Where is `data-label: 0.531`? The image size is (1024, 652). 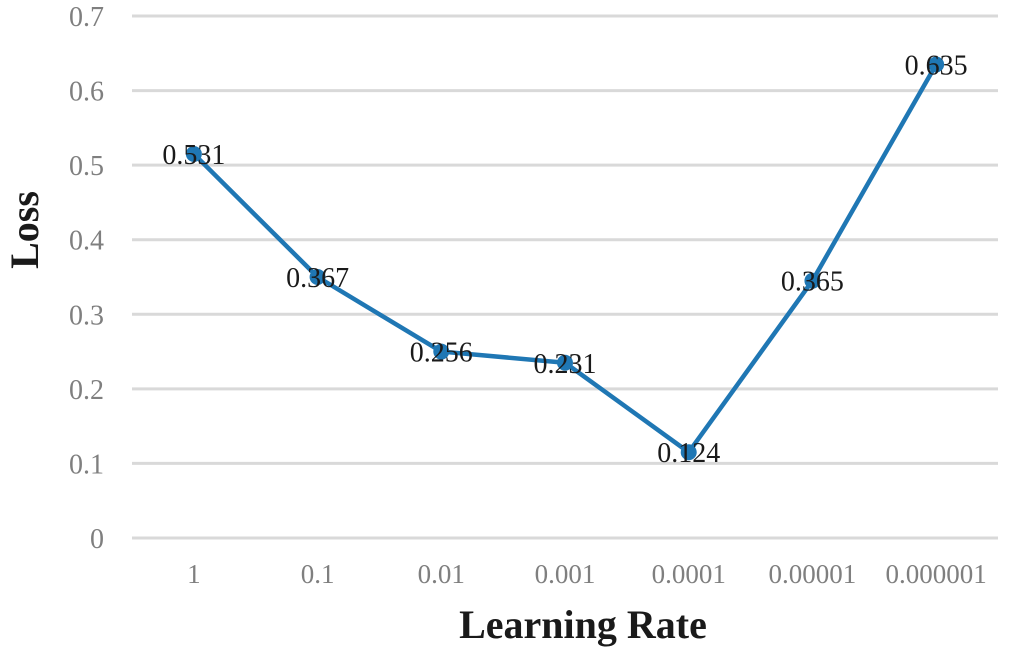
data-label: 0.531 is located at coordinates (193, 155).